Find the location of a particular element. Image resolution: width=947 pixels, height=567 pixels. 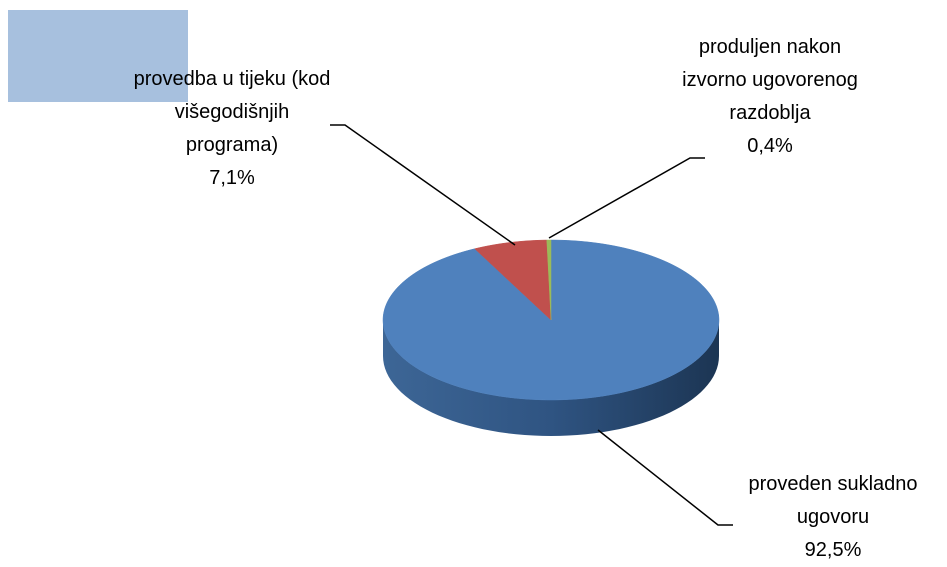

slice-label: proveden sukladno ugovoru 92,5% is located at coordinates (833, 517).